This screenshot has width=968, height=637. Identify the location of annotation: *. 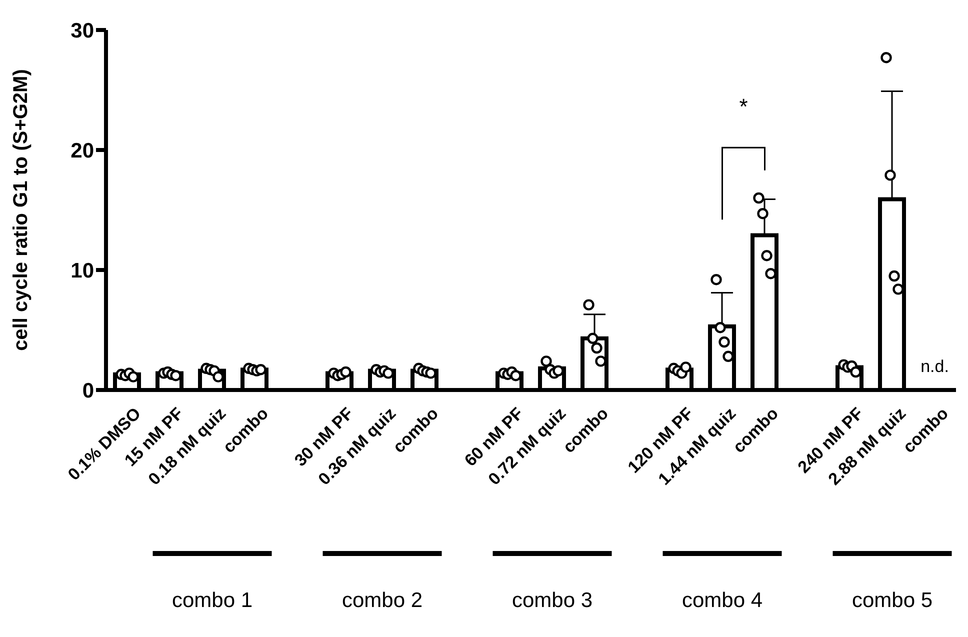
(743, 106).